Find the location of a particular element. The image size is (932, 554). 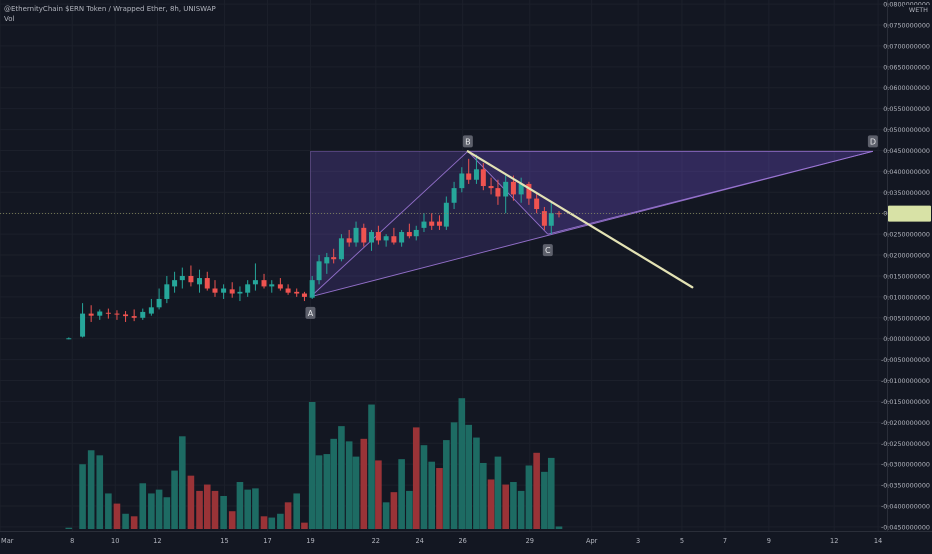

pattern-point-badge is located at coordinates (310, 312).